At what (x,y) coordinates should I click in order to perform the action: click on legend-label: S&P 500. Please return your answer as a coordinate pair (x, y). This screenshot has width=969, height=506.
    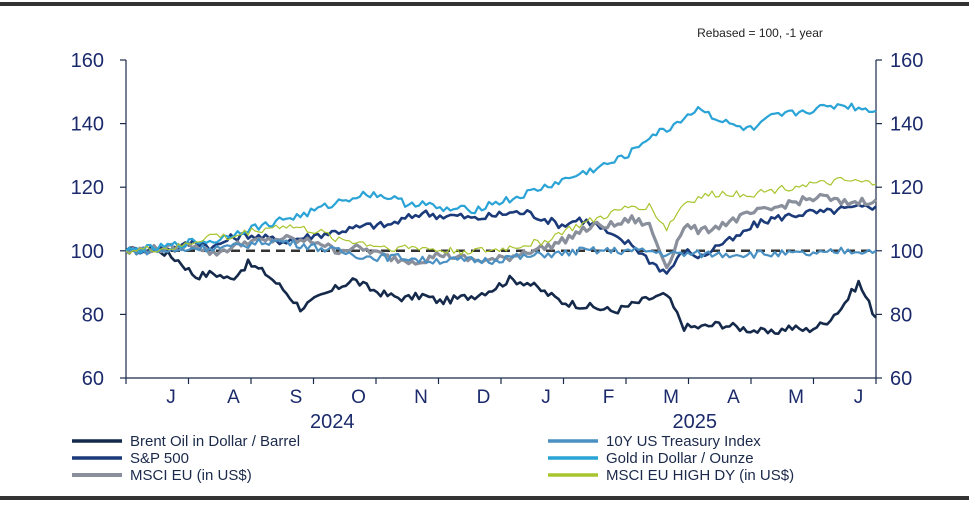
    Looking at the image, I should click on (159, 458).